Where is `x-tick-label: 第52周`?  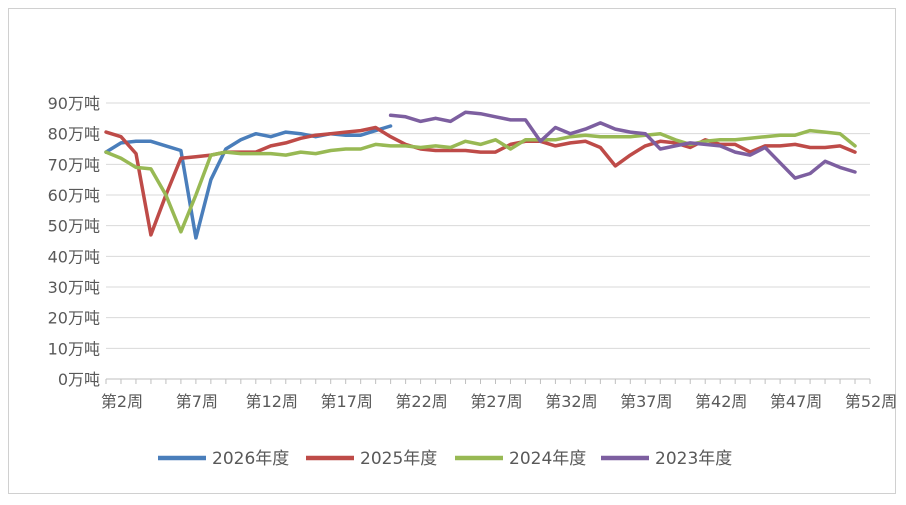 x-tick-label: 第52周 is located at coordinates (871, 401).